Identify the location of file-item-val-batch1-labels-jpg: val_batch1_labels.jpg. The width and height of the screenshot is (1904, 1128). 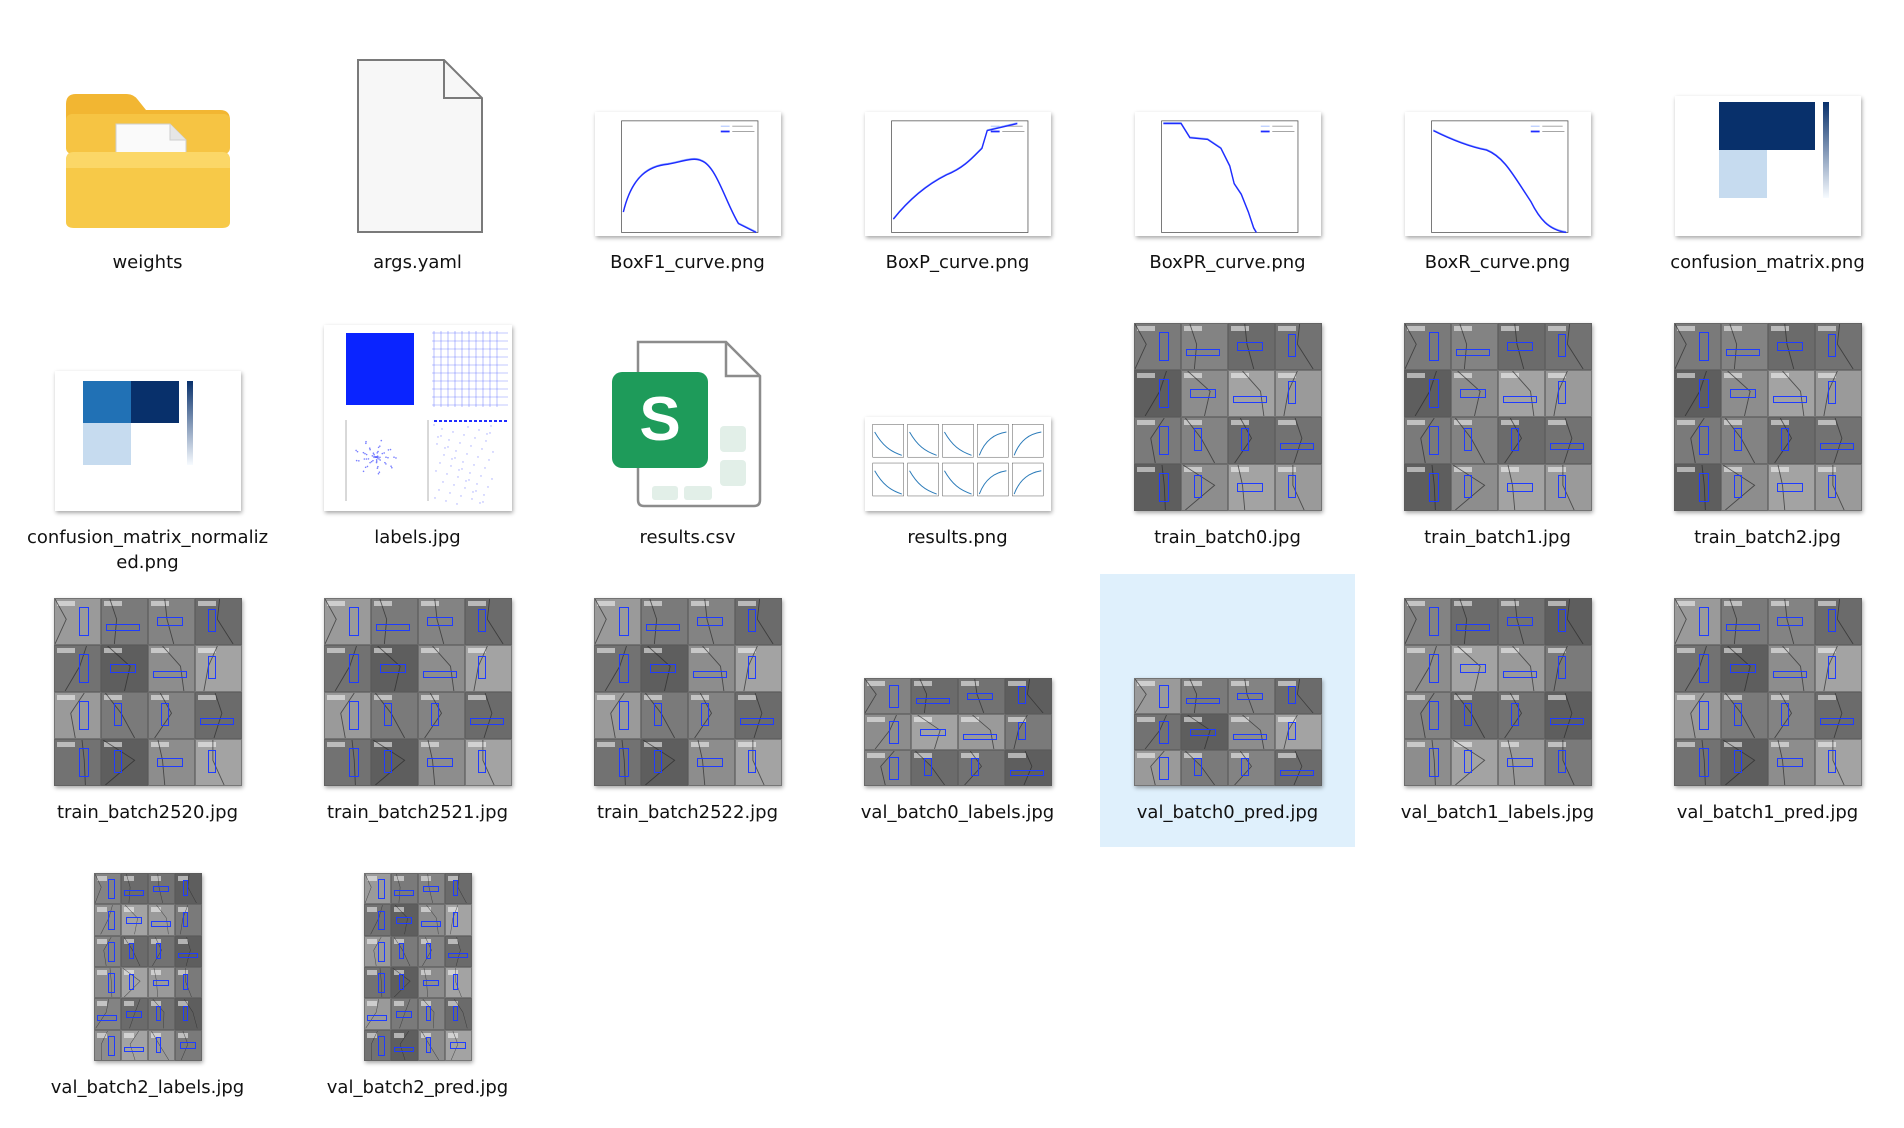
(1497, 710).